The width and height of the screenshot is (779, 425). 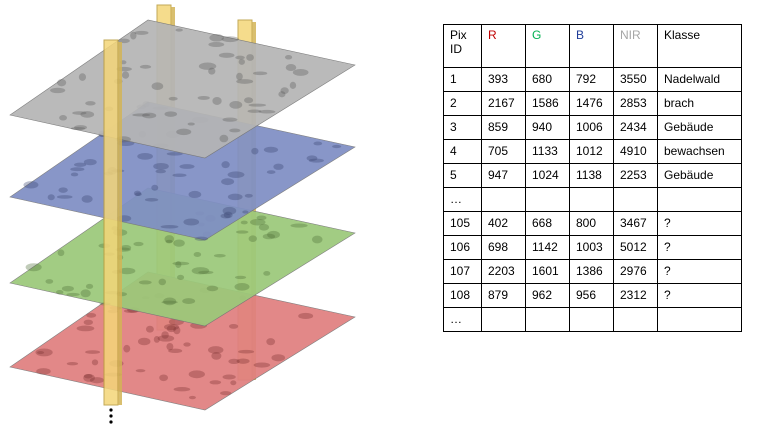 I want to click on table-cell: 107, so click(x=462, y=271).